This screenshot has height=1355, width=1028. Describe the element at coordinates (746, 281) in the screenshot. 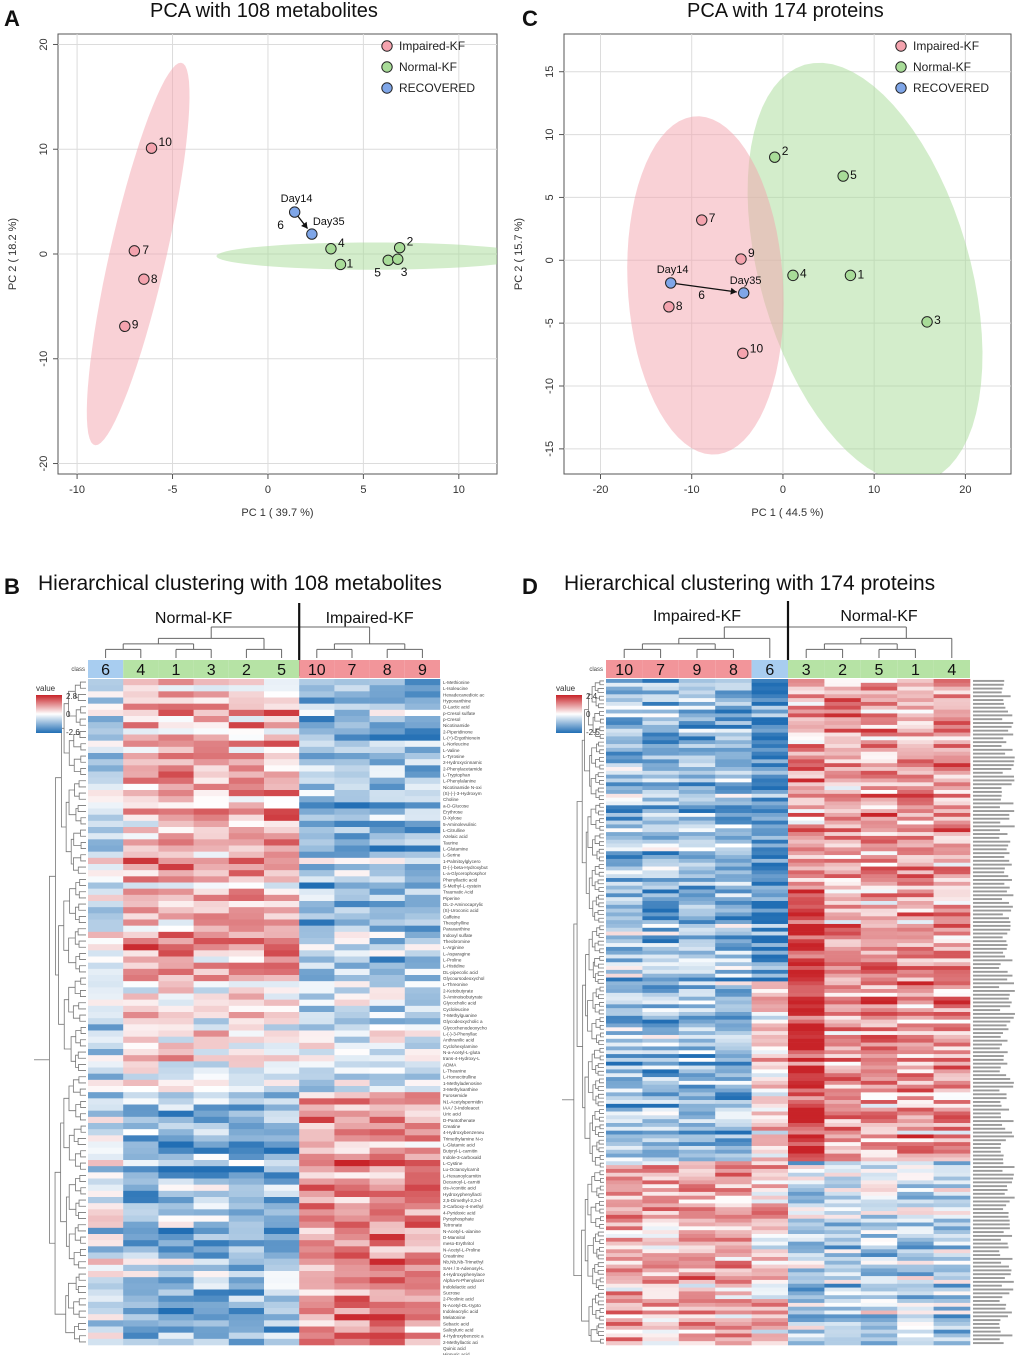

I see `point-label-day35: Day35` at that location.